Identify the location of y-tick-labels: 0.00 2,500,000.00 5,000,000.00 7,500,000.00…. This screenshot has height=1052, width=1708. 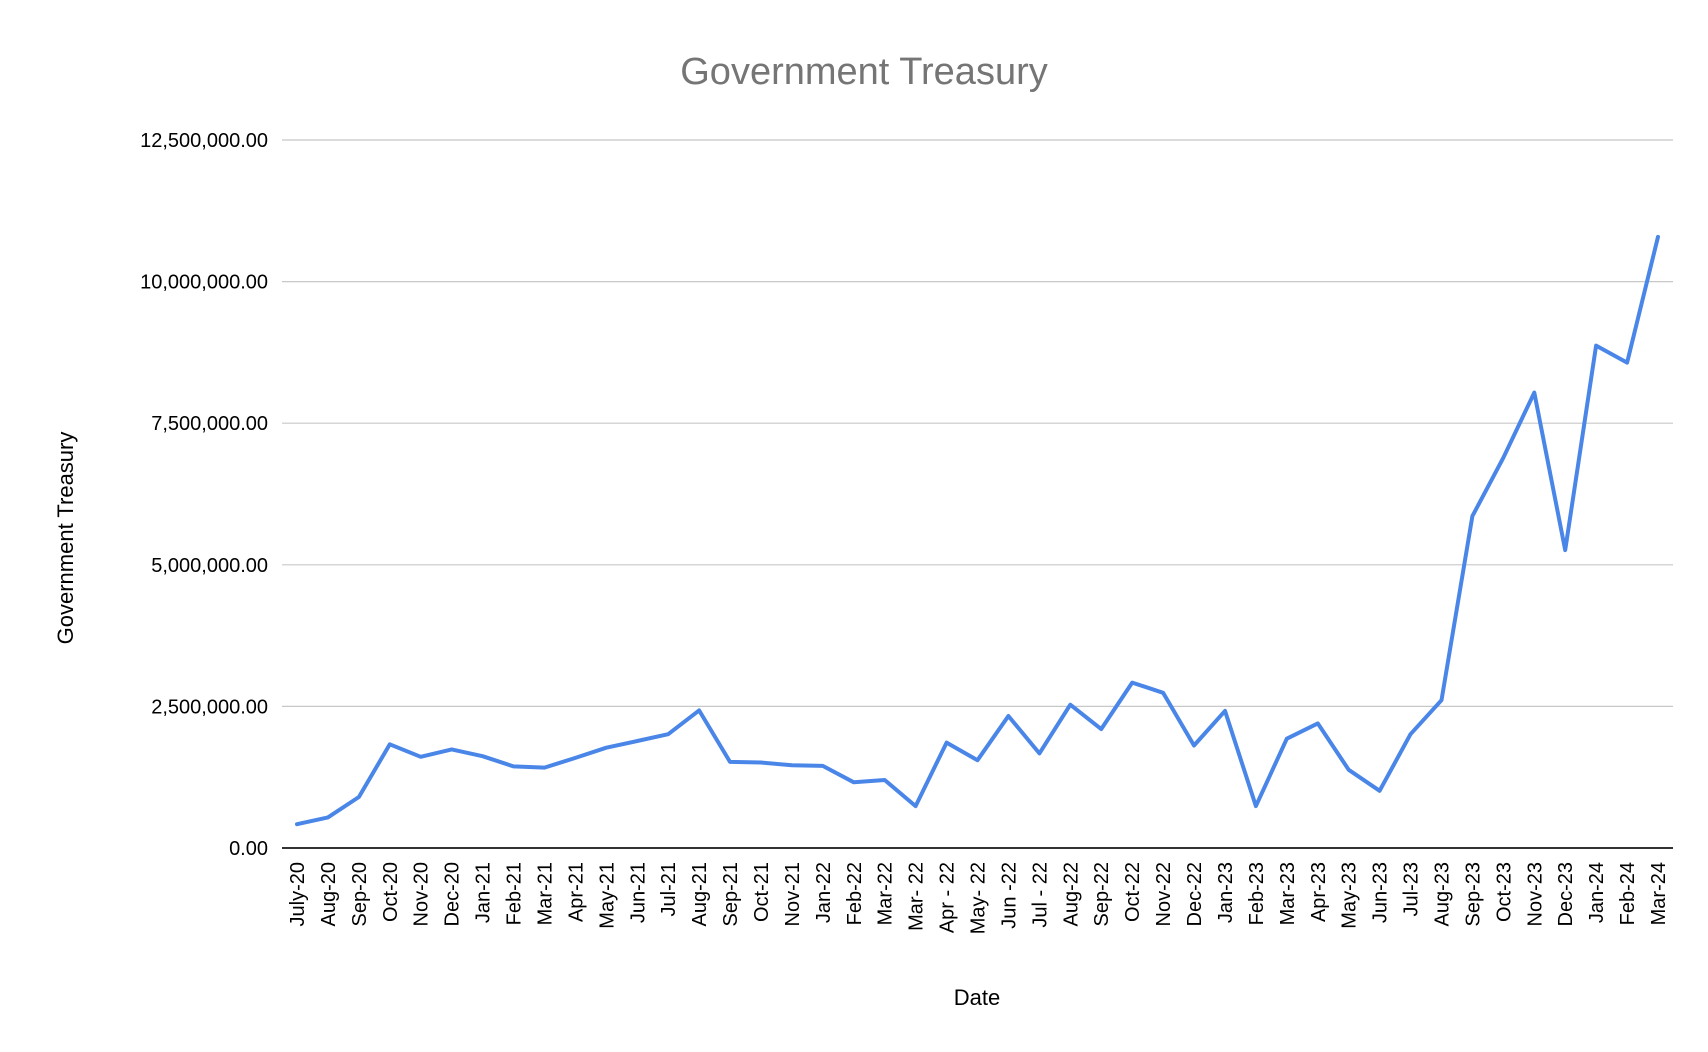
(204, 495).